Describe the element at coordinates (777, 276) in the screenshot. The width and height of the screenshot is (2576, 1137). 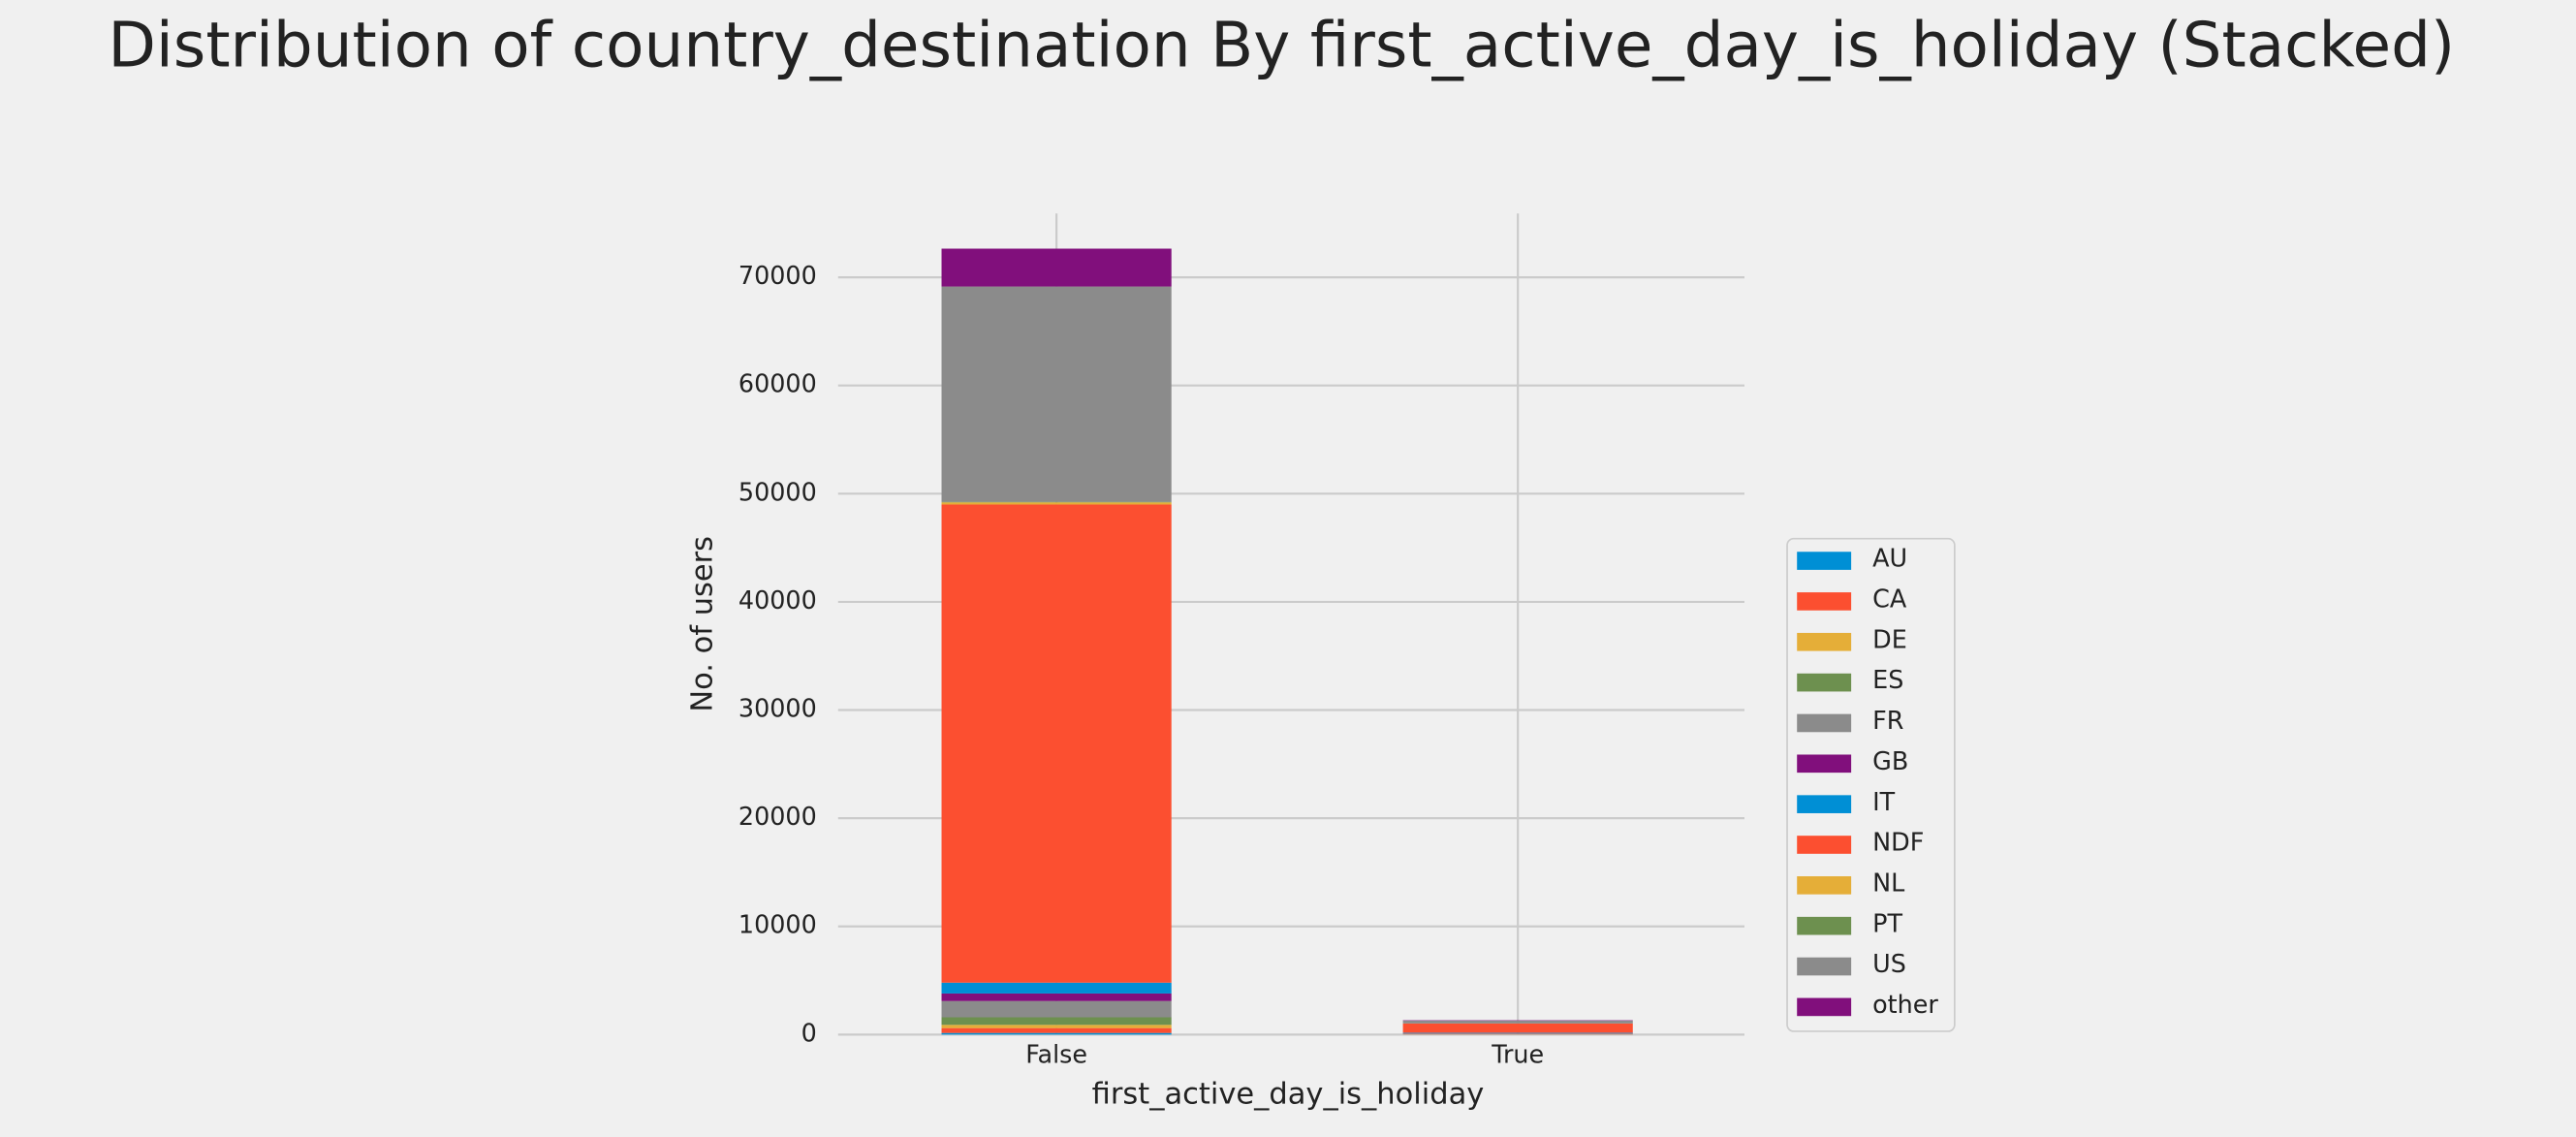
I see `y-tick-label: 70000` at that location.